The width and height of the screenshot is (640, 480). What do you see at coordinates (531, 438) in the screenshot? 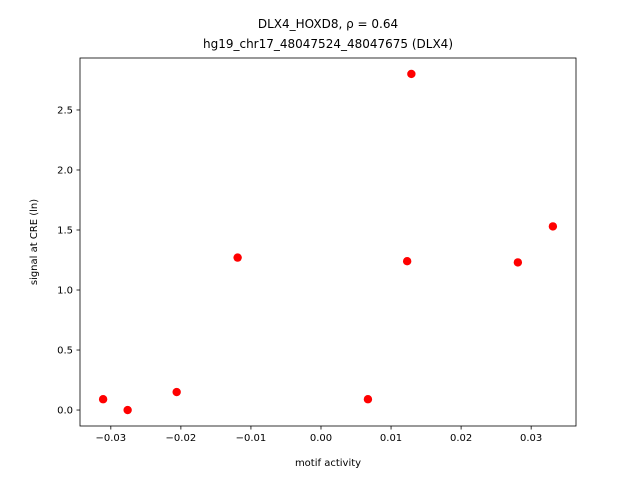
I see `x-tick-label: 0.03` at bounding box center [531, 438].